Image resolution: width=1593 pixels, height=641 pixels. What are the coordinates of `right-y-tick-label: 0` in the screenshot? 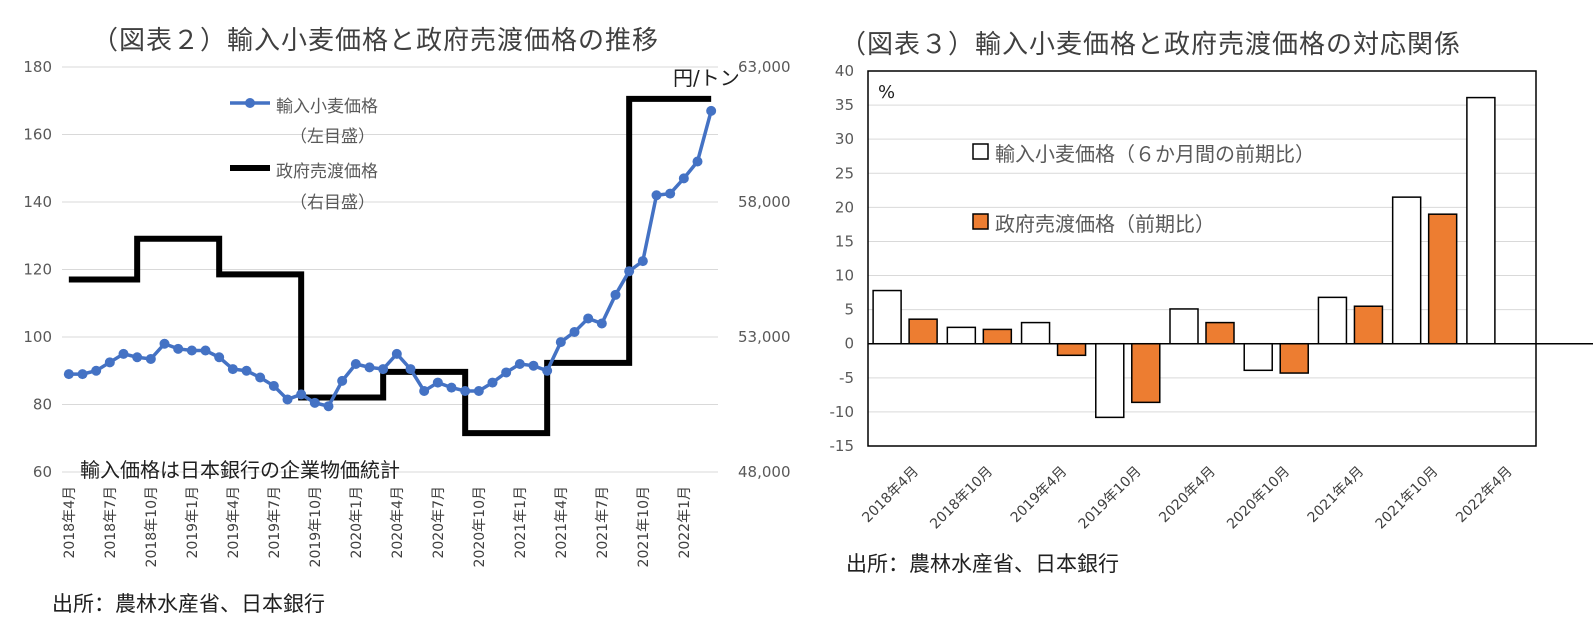 It's located at (849, 344).